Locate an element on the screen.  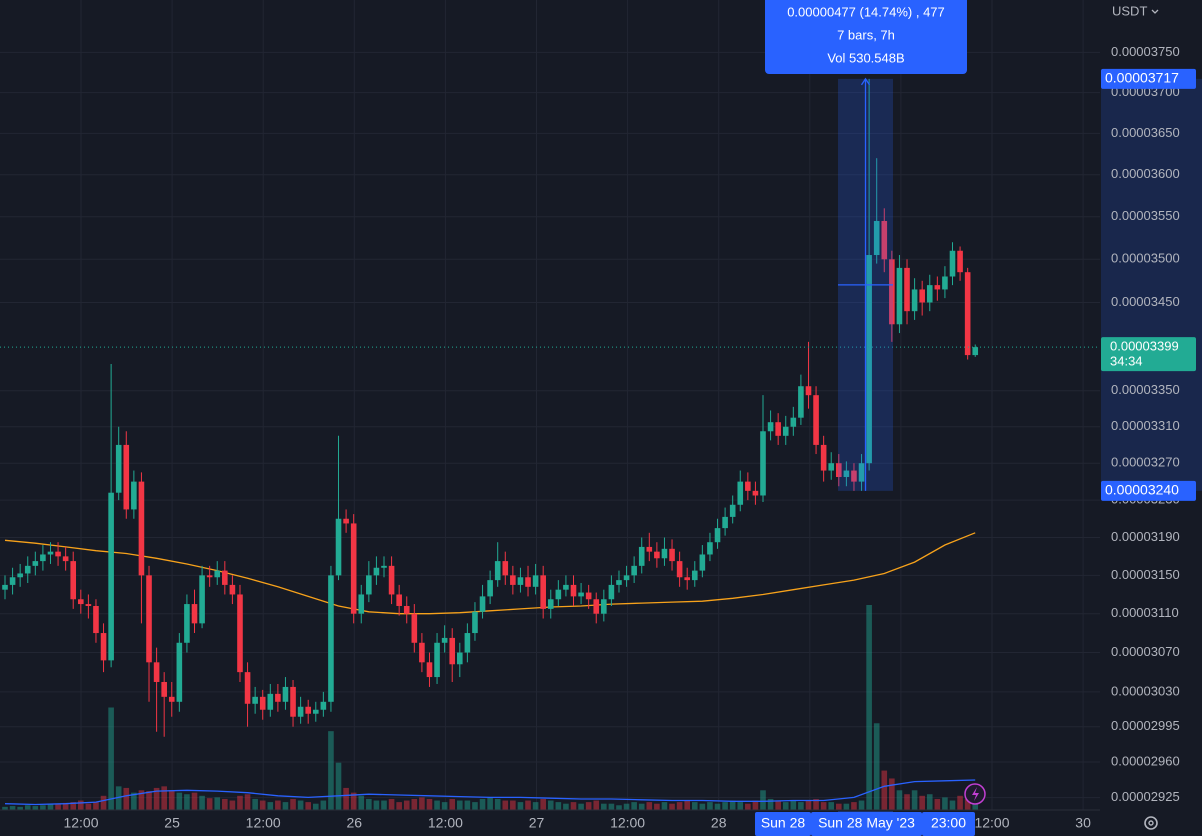
measure-box is located at coordinates (866, 37).